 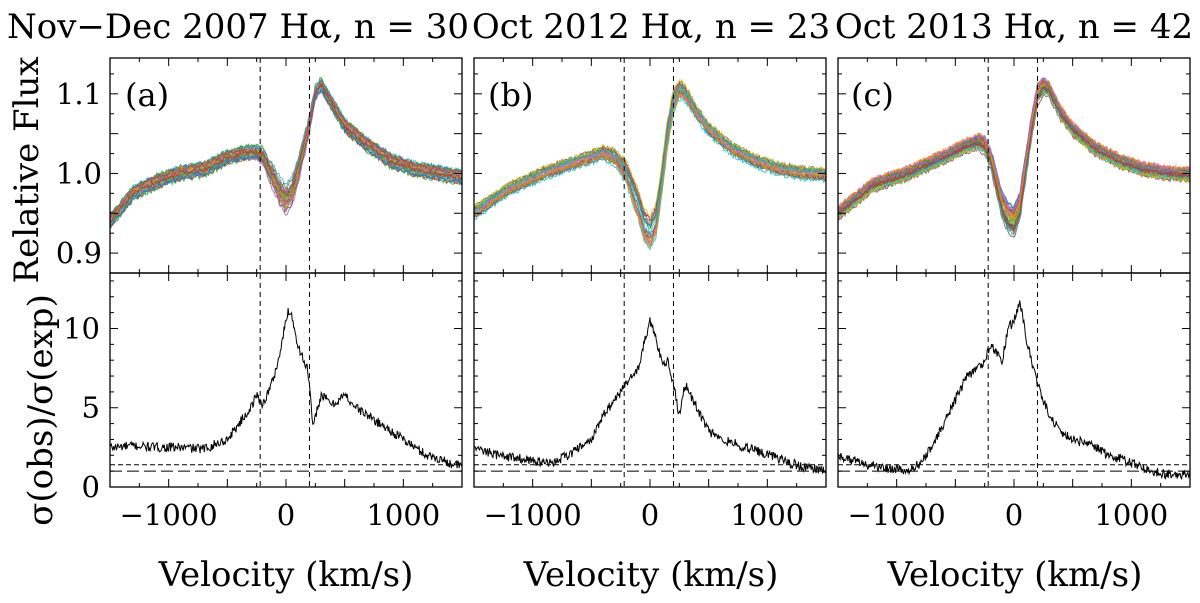 What do you see at coordinates (238, 27) in the screenshot?
I see `panel-a-title: Nov−Dec 2007 Hα, n = 30` at bounding box center [238, 27].